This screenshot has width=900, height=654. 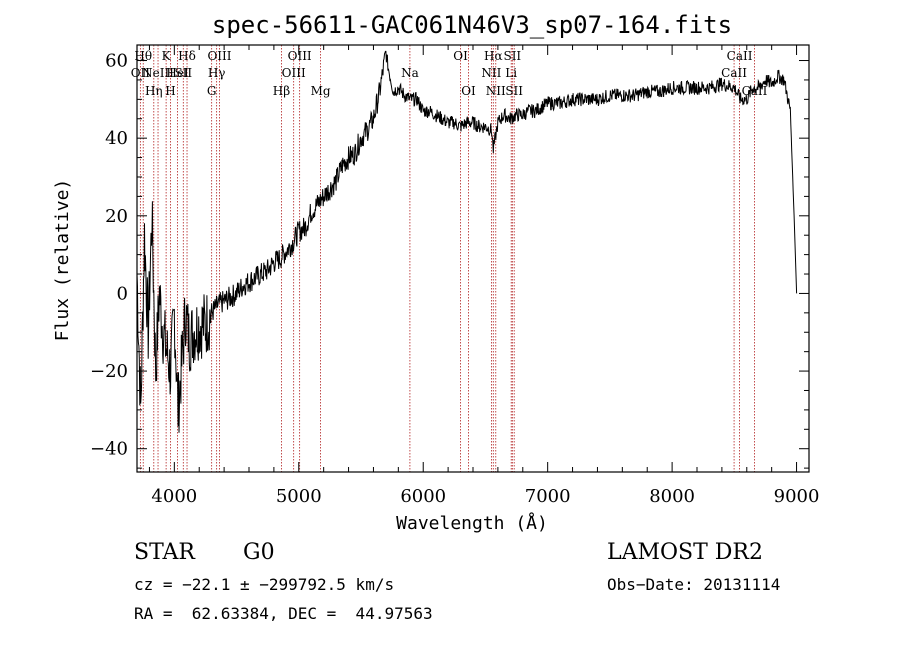 I want to click on line-label-17: OI, so click(x=460, y=56).